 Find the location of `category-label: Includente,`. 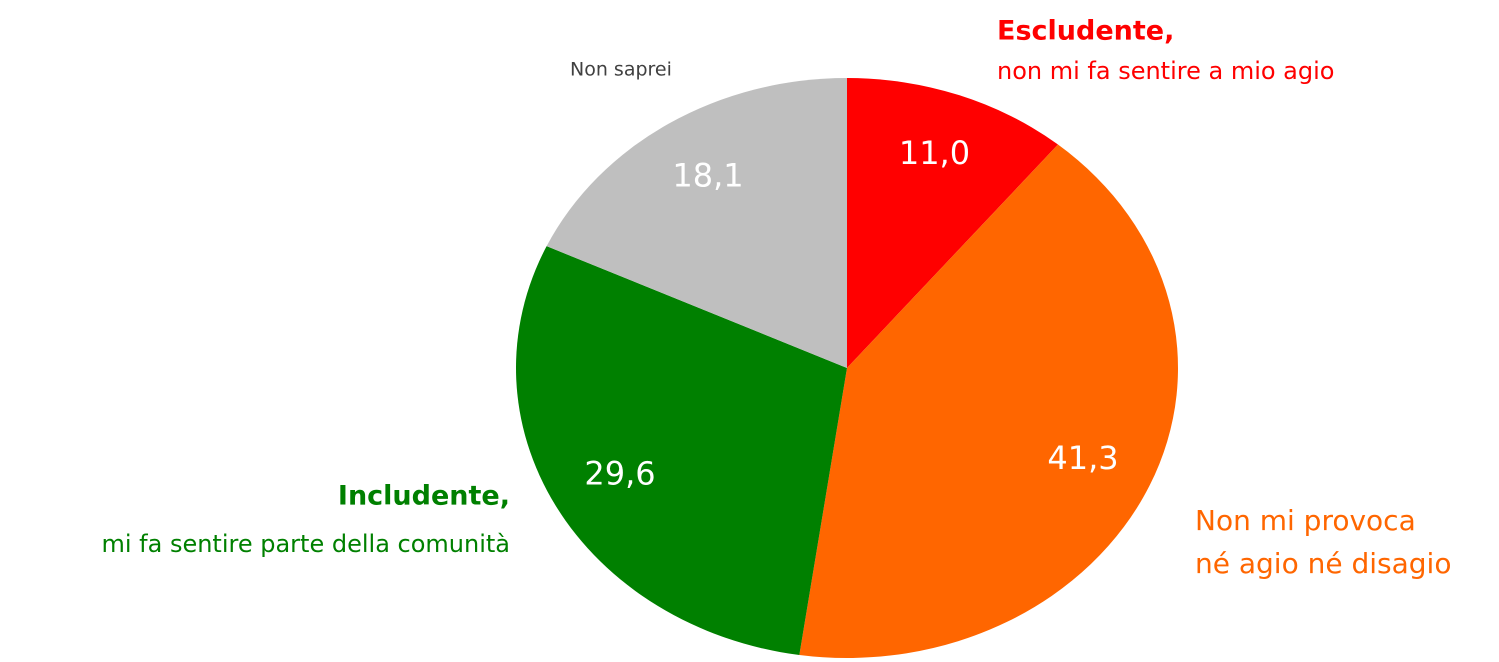

category-label: Includente, is located at coordinates (424, 496).